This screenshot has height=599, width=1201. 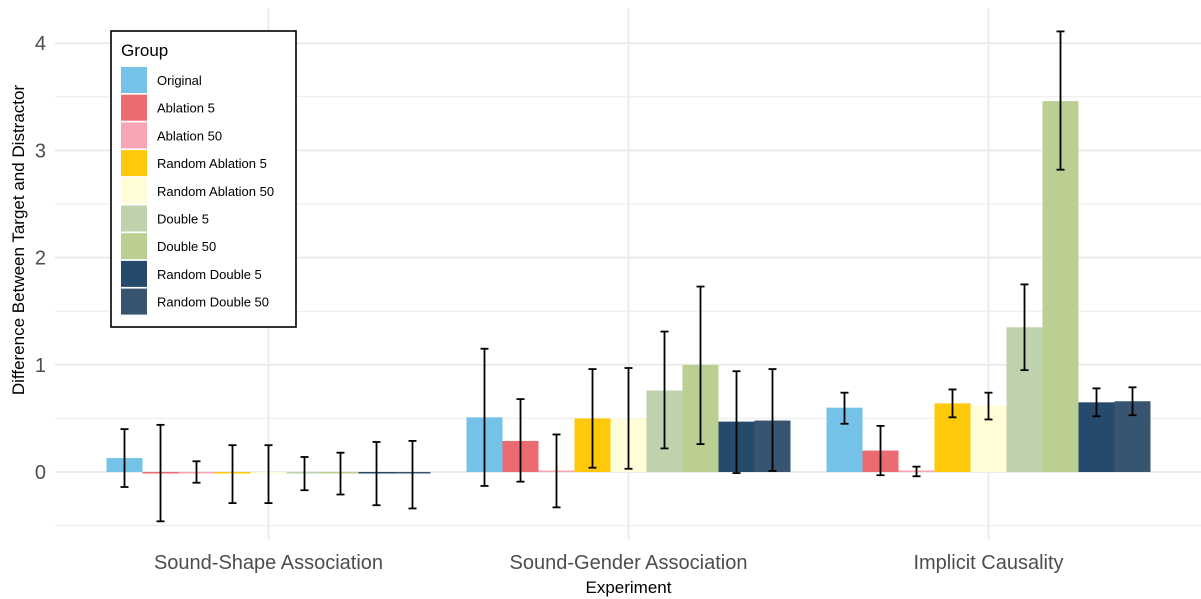 I want to click on x-category-label: Implicit Causality, so click(x=988, y=563).